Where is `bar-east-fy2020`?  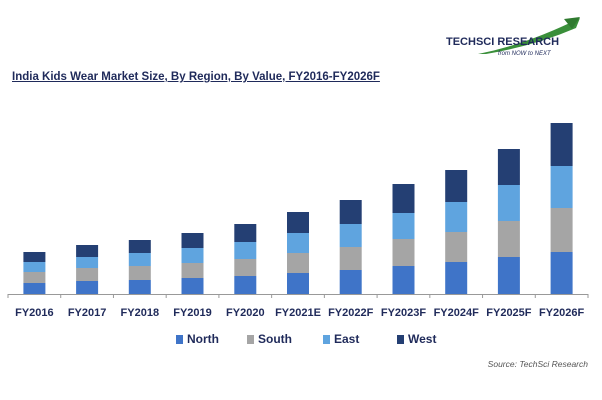 bar-east-fy2020 is located at coordinates (245, 250).